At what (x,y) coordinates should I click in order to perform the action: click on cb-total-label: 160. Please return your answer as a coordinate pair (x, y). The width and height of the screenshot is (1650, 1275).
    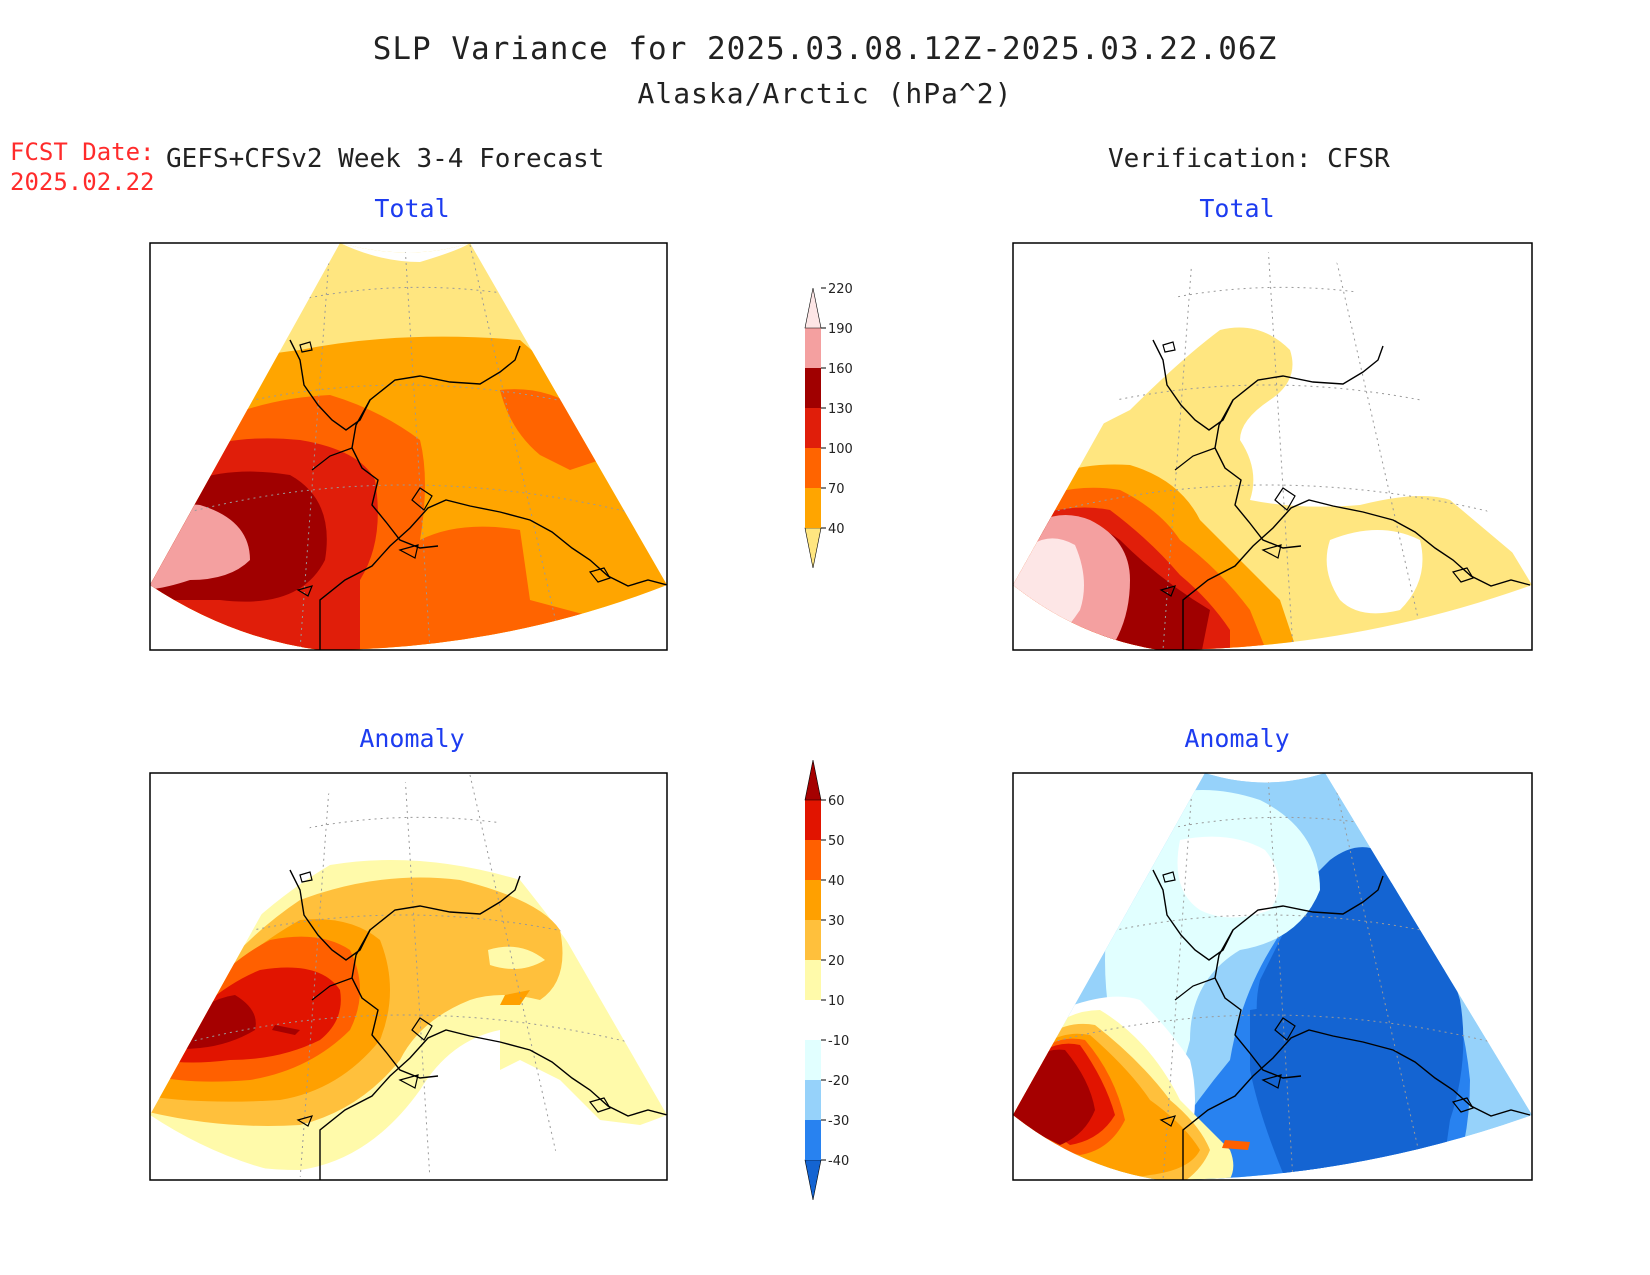
    Looking at the image, I should click on (840, 369).